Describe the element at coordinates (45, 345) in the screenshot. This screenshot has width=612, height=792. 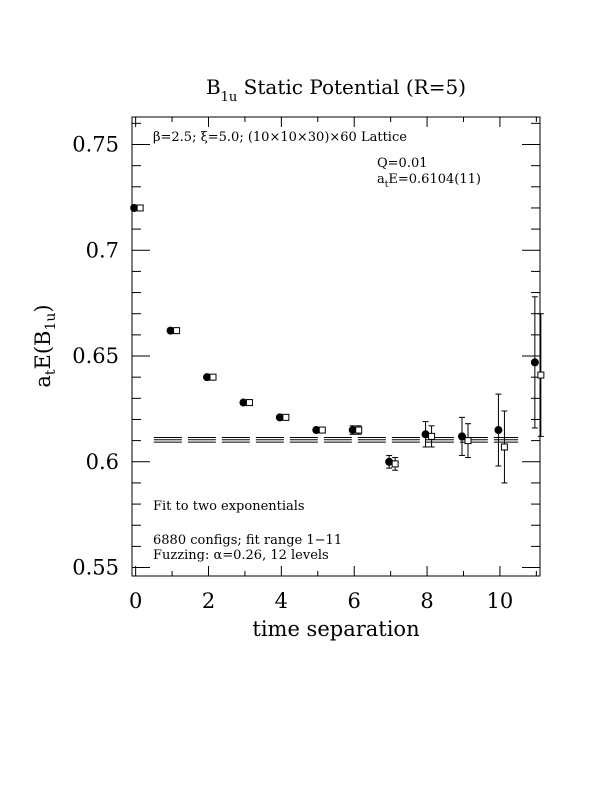
I see `y-axis-title: atE(B1u)` at that location.